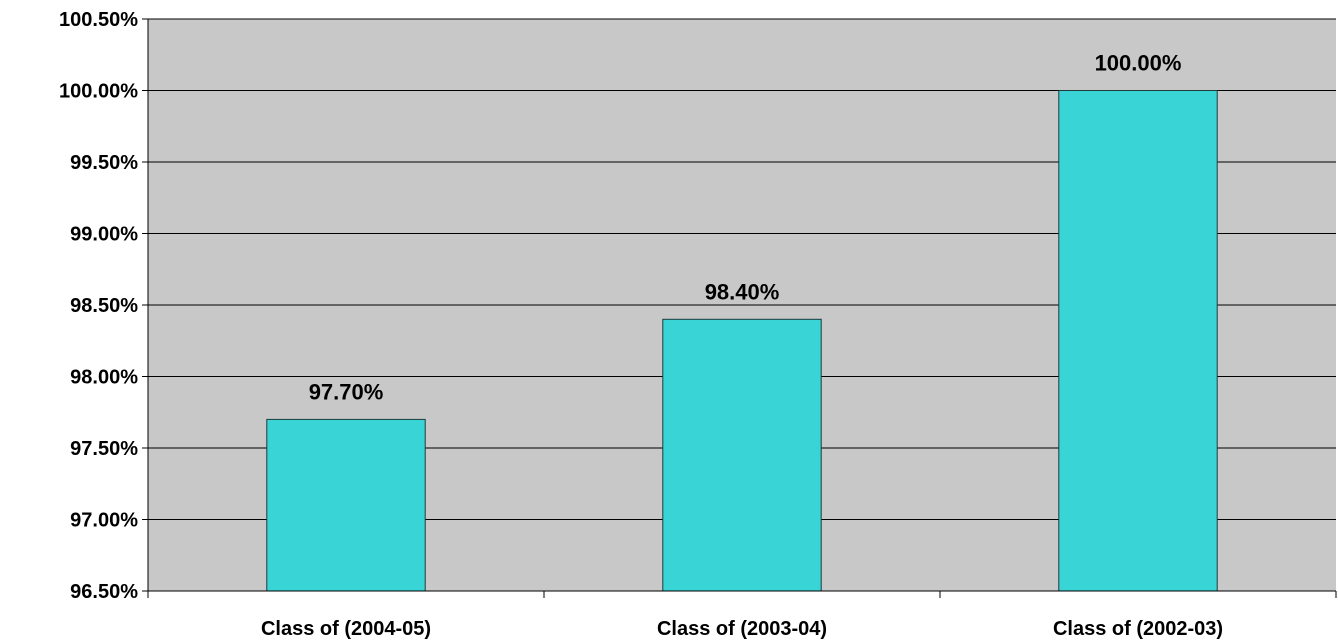 Image resolution: width=1338 pixels, height=641 pixels. What do you see at coordinates (1138, 629) in the screenshot?
I see `x-tick-label: Class of (2002-03)` at bounding box center [1138, 629].